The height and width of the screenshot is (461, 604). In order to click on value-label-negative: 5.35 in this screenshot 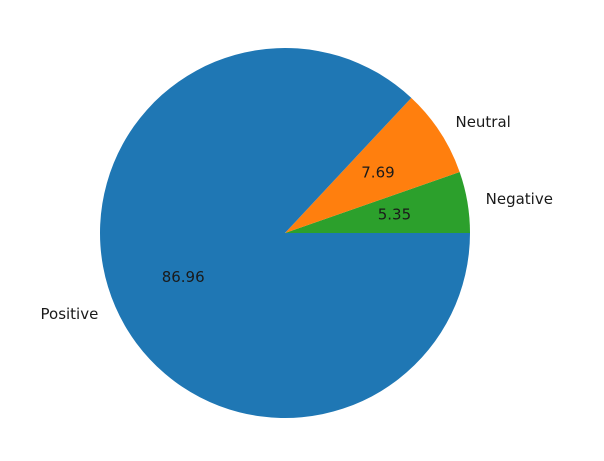, I will do `click(394, 214)`.